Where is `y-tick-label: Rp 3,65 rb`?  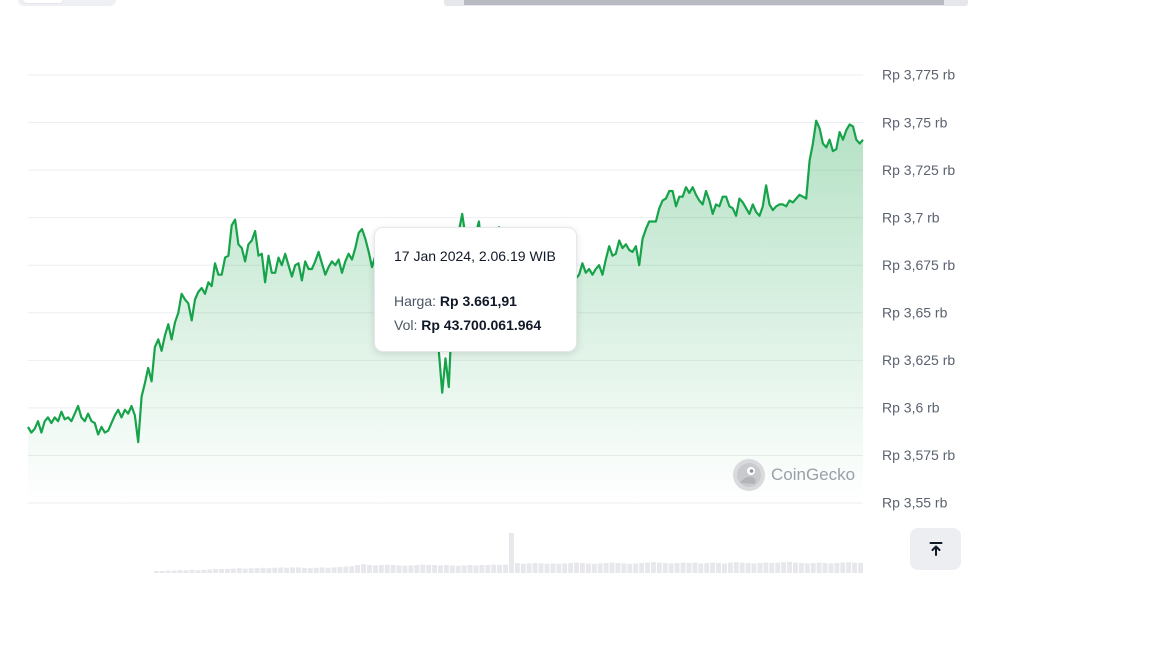
y-tick-label: Rp 3,65 rb is located at coordinates (915, 312).